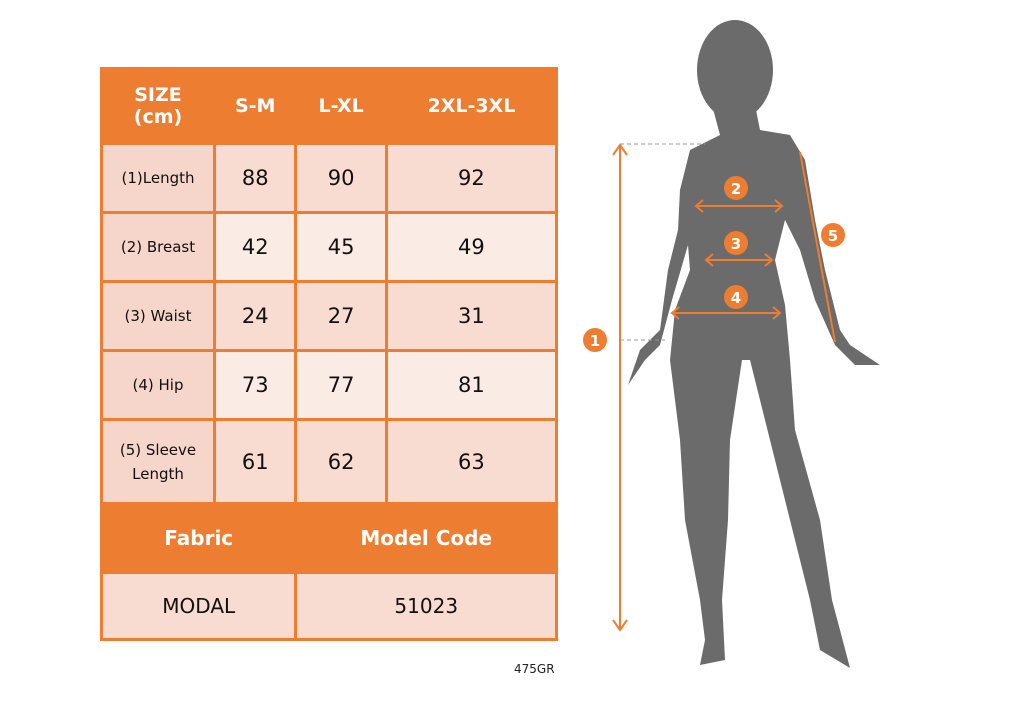  I want to click on svg-text: 1, so click(595, 341).